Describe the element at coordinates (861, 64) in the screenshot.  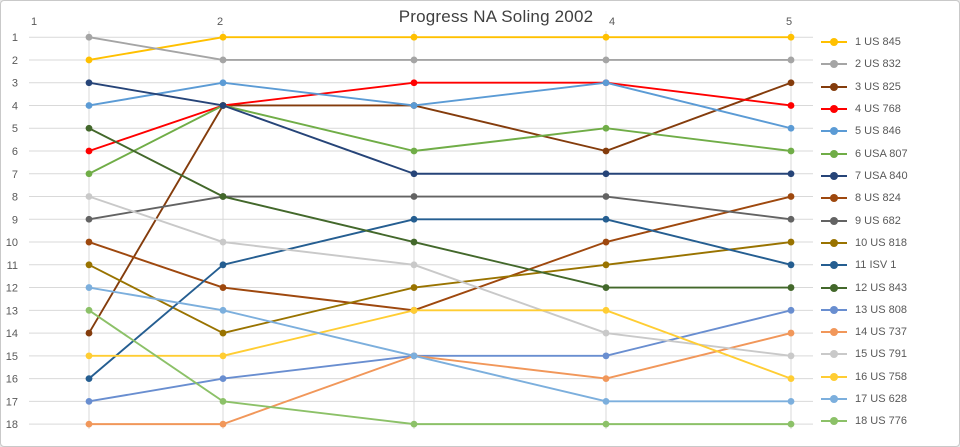
I see `legend-item-2-us-832: 2 US 832` at that location.